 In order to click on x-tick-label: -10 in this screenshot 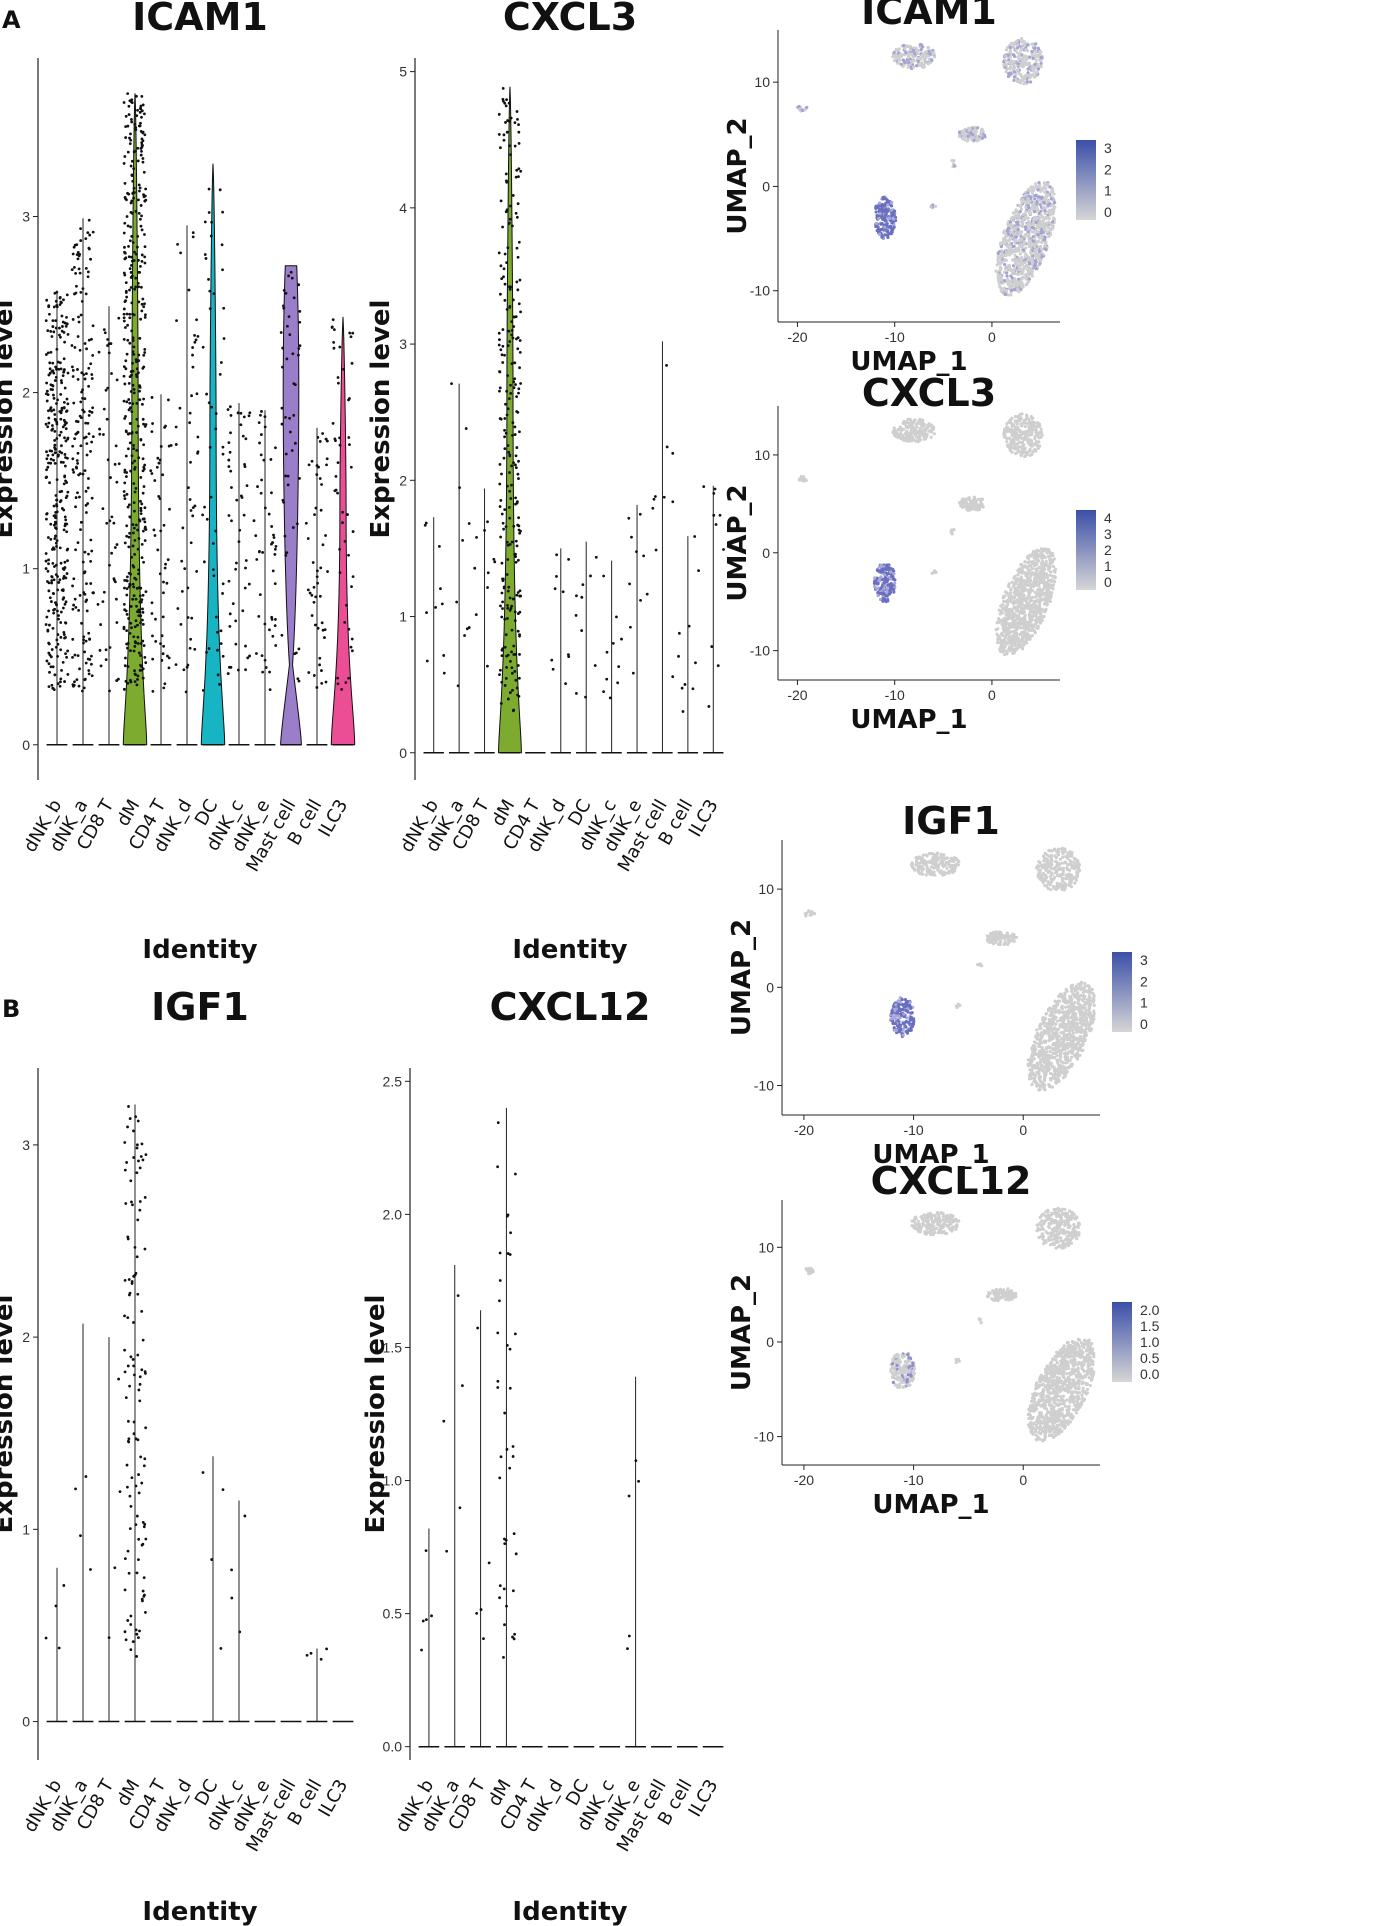, I will do `click(895, 695)`.